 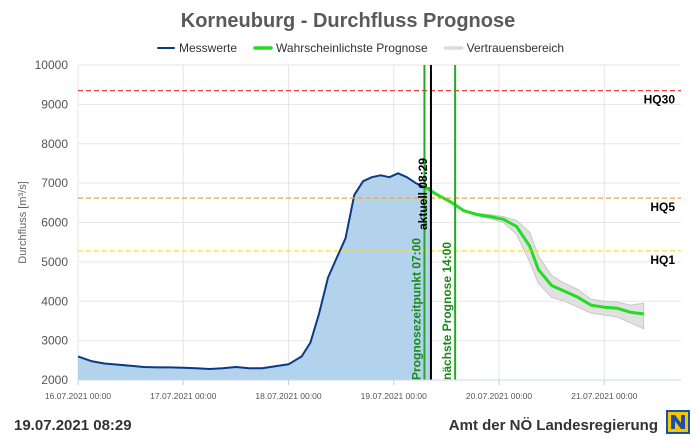 What do you see at coordinates (54, 341) in the screenshot?
I see `y-tick-label: 3000` at bounding box center [54, 341].